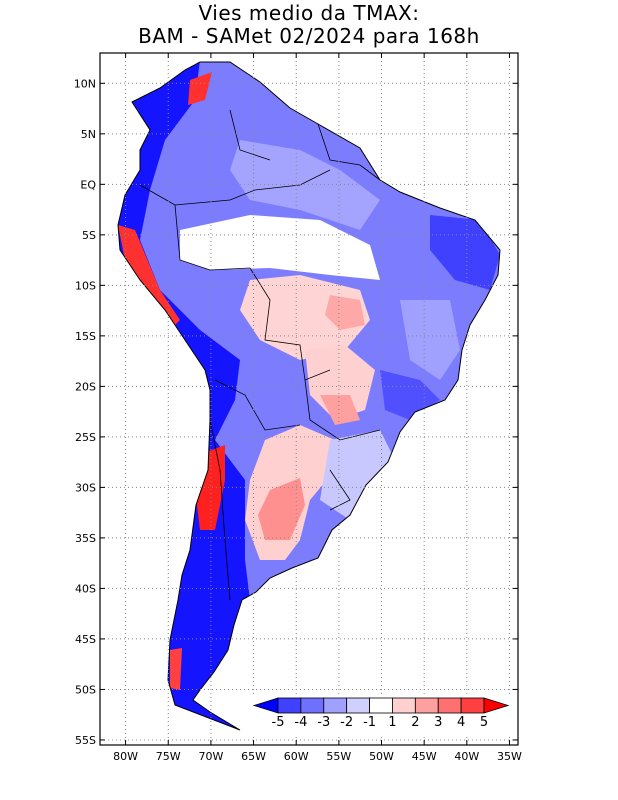 The height and width of the screenshot is (800, 618). What do you see at coordinates (85, 487) in the screenshot?
I see `lat-tick-label: 30S` at bounding box center [85, 487].